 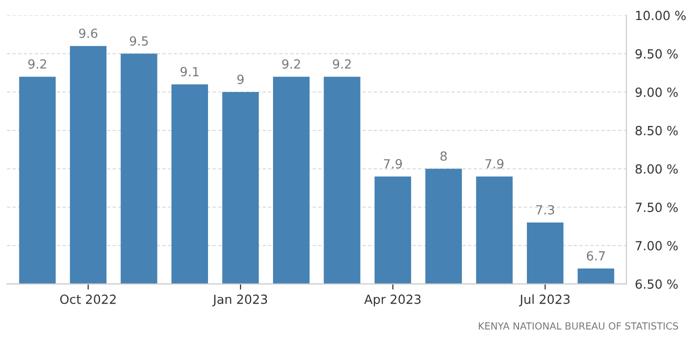 I want to click on y-tick-label: 8.50 %, so click(x=657, y=131).